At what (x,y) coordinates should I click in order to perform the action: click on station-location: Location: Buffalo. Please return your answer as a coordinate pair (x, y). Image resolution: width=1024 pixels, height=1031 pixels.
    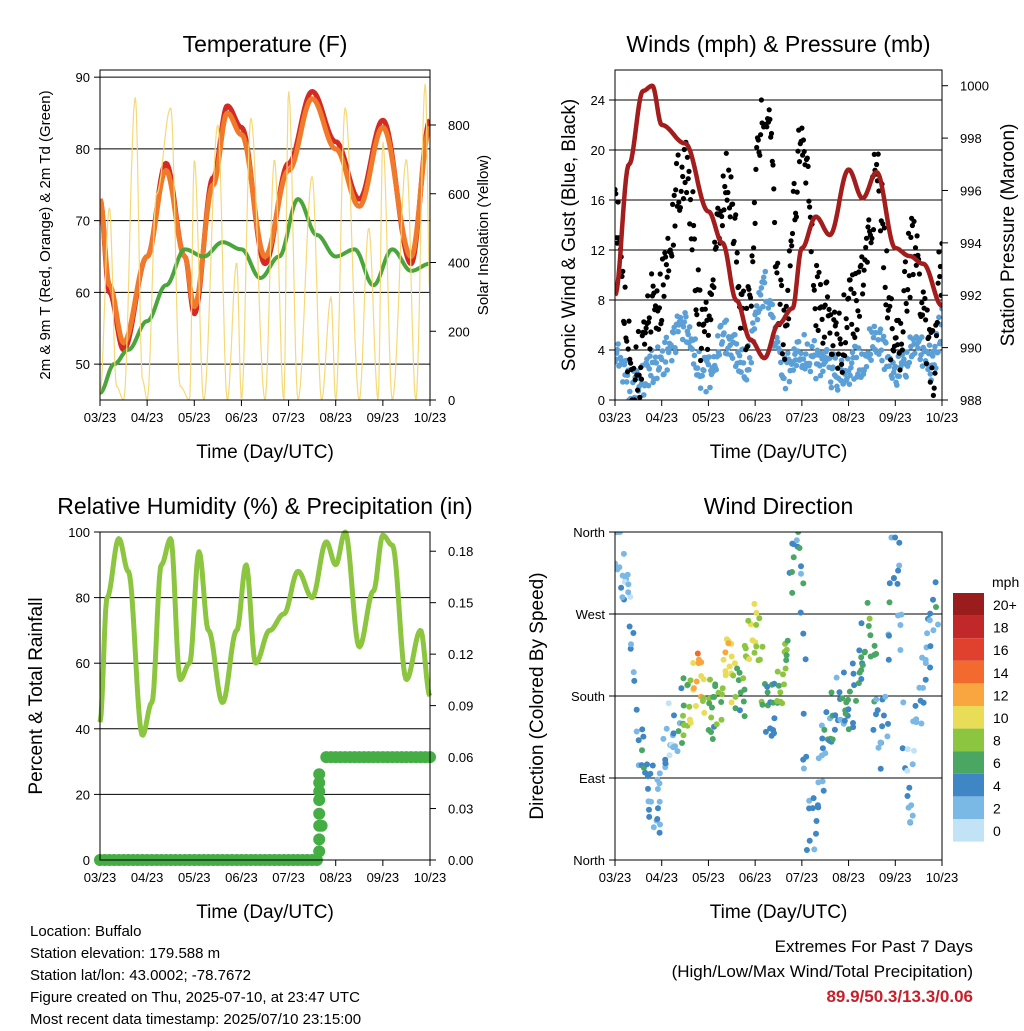
    Looking at the image, I should click on (86, 931).